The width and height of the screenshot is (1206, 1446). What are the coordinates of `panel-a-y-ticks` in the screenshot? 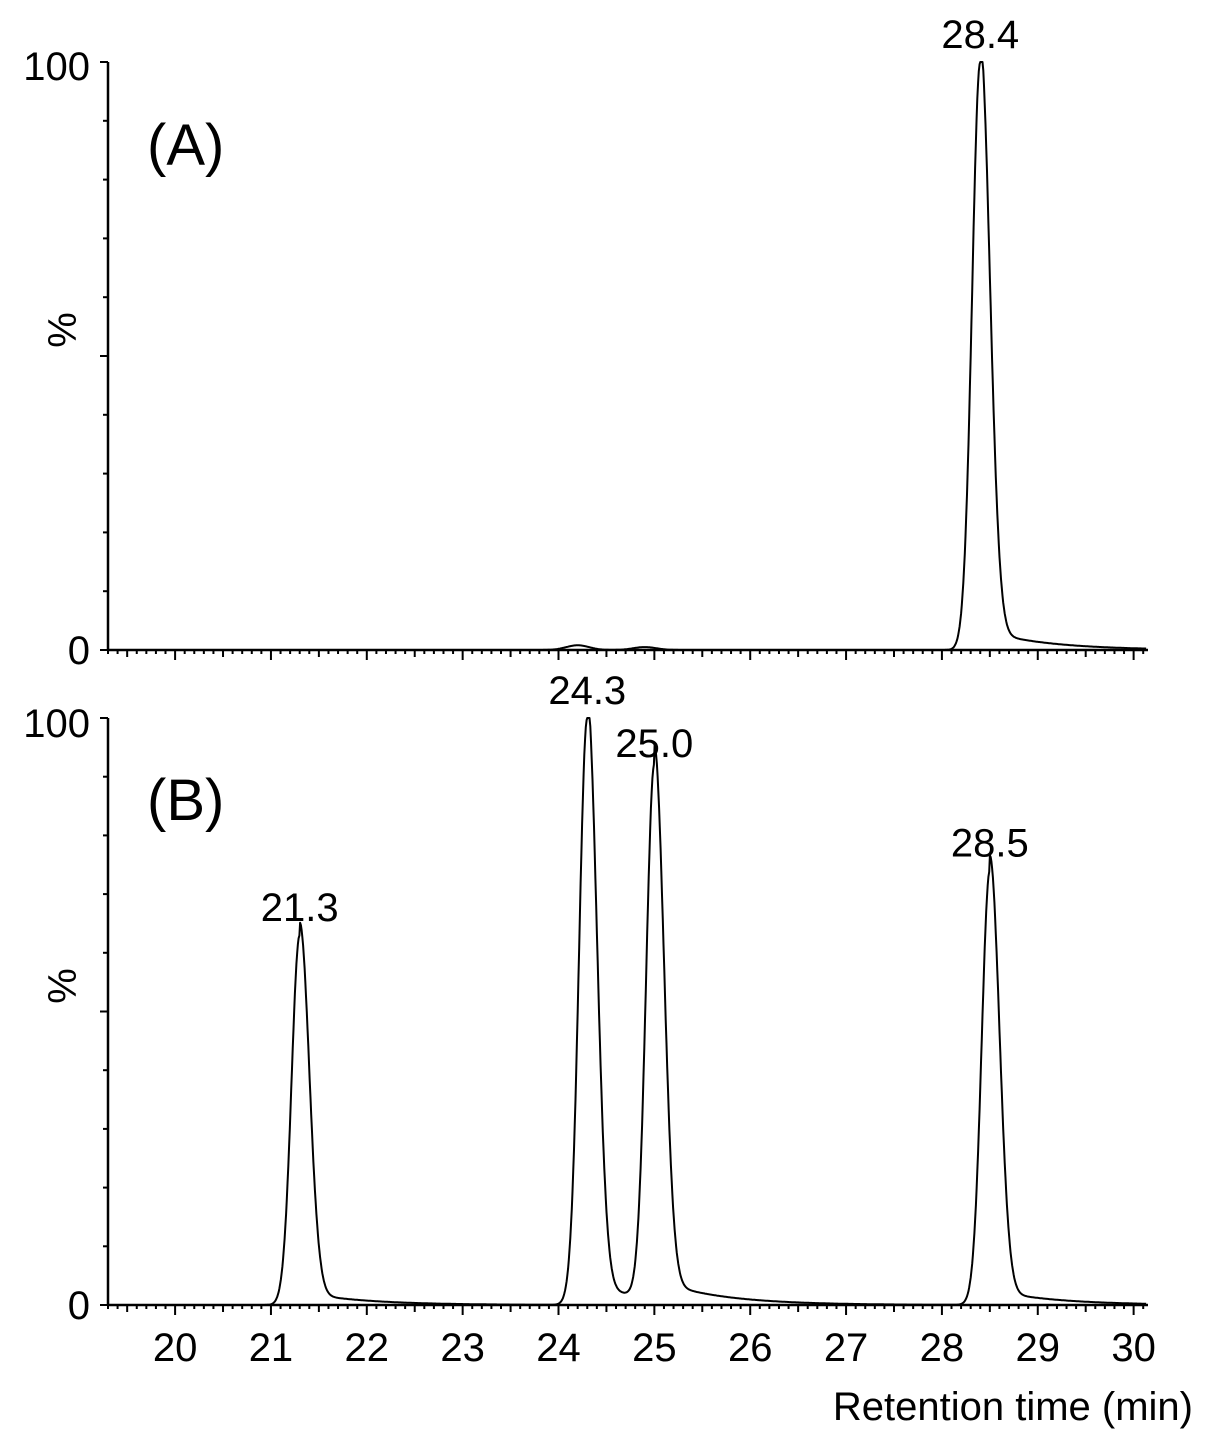 It's located at (104, 356).